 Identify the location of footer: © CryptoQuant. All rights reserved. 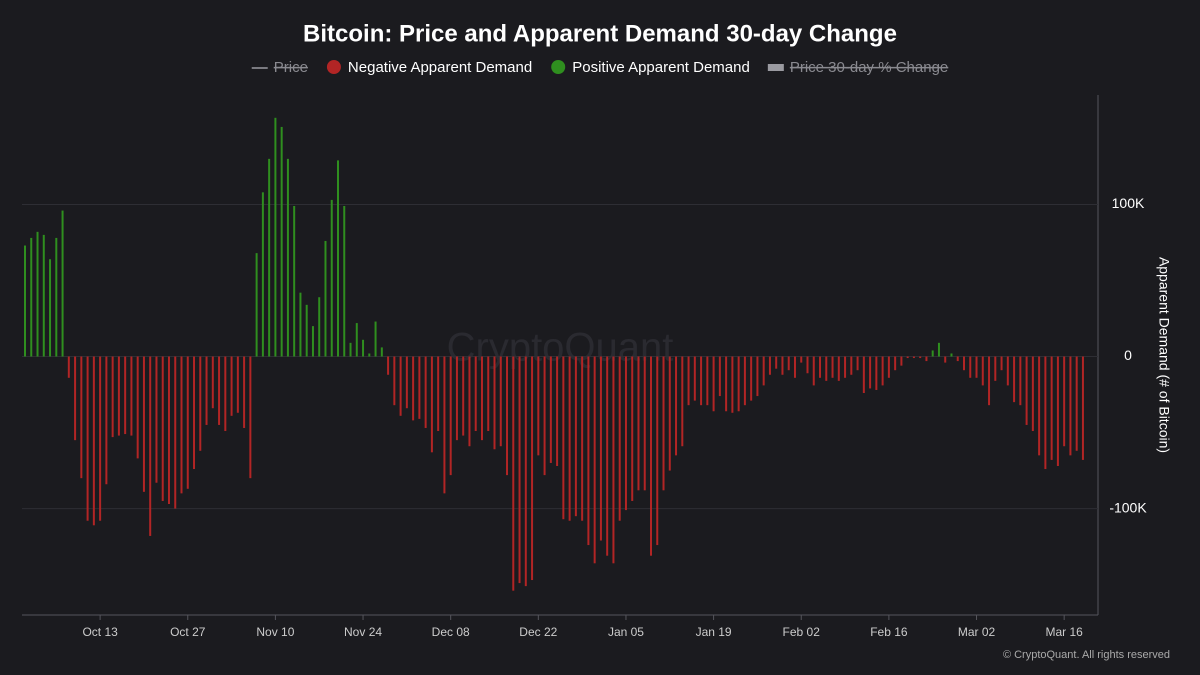
(1086, 655).